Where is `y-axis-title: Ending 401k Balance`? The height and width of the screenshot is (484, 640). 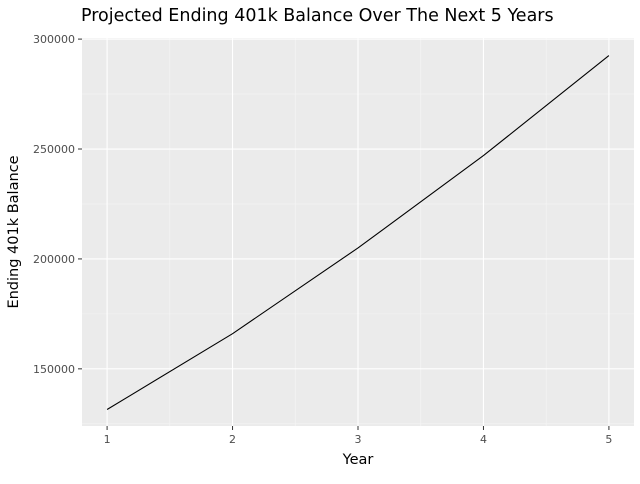
y-axis-title: Ending 401k Balance is located at coordinates (14, 231).